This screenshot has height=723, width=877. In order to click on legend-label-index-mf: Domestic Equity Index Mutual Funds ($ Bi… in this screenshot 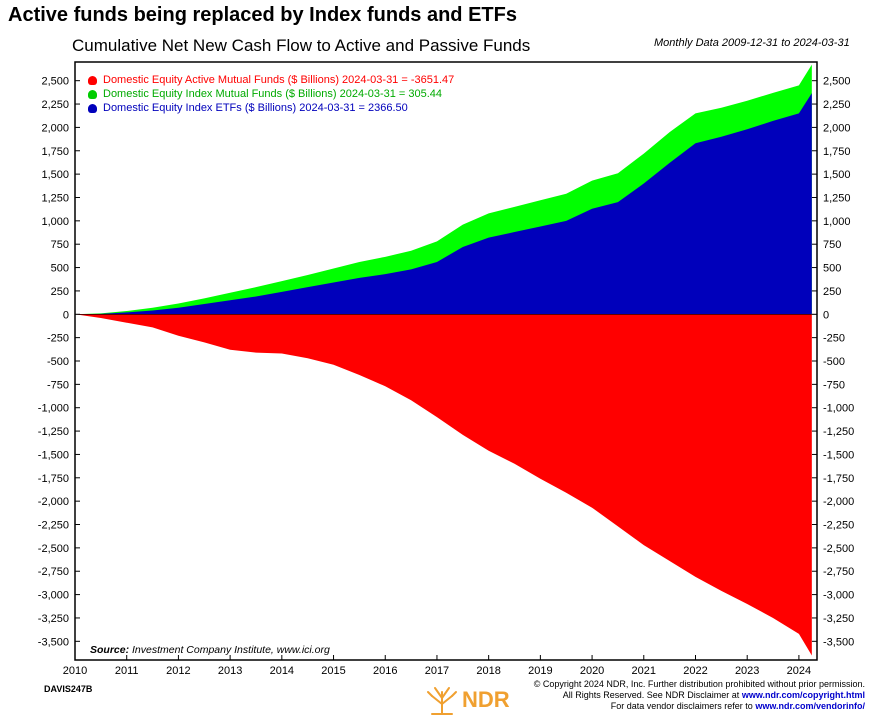, I will do `click(273, 94)`.